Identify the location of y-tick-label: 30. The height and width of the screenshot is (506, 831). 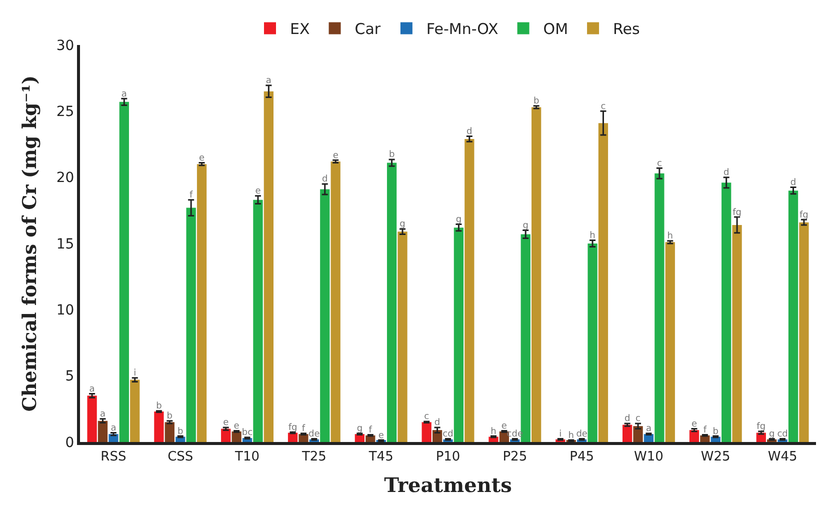
(65, 46).